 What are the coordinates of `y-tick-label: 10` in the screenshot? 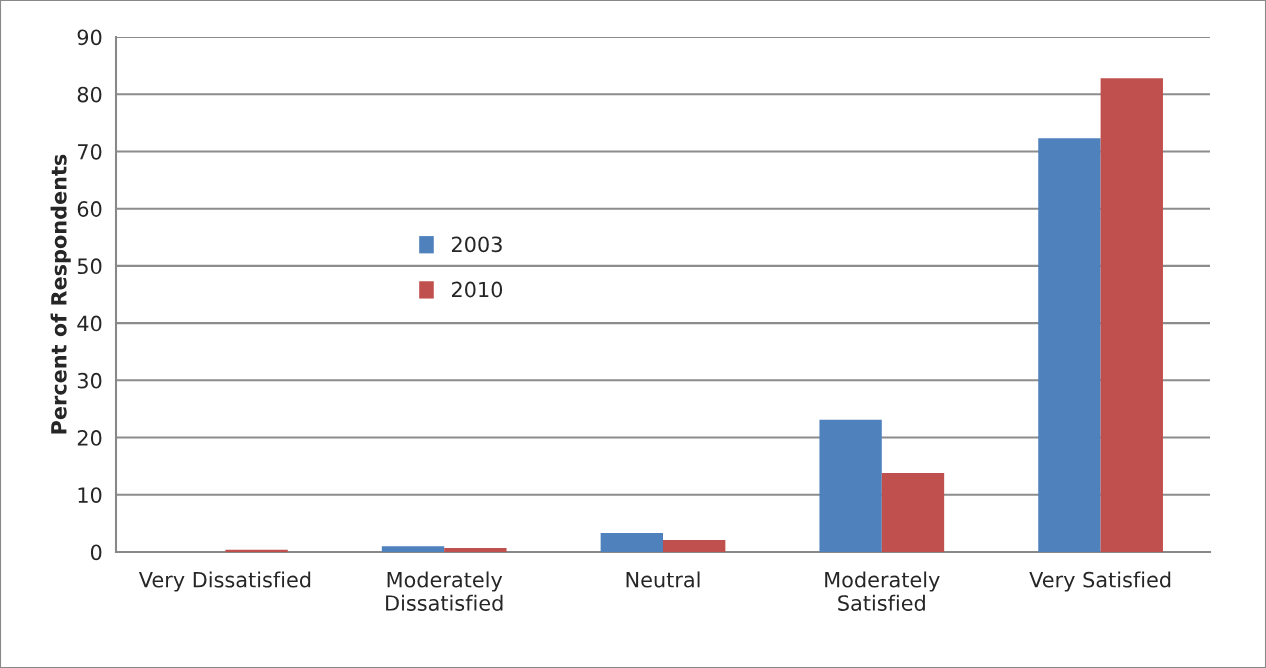 It's located at (90, 495).